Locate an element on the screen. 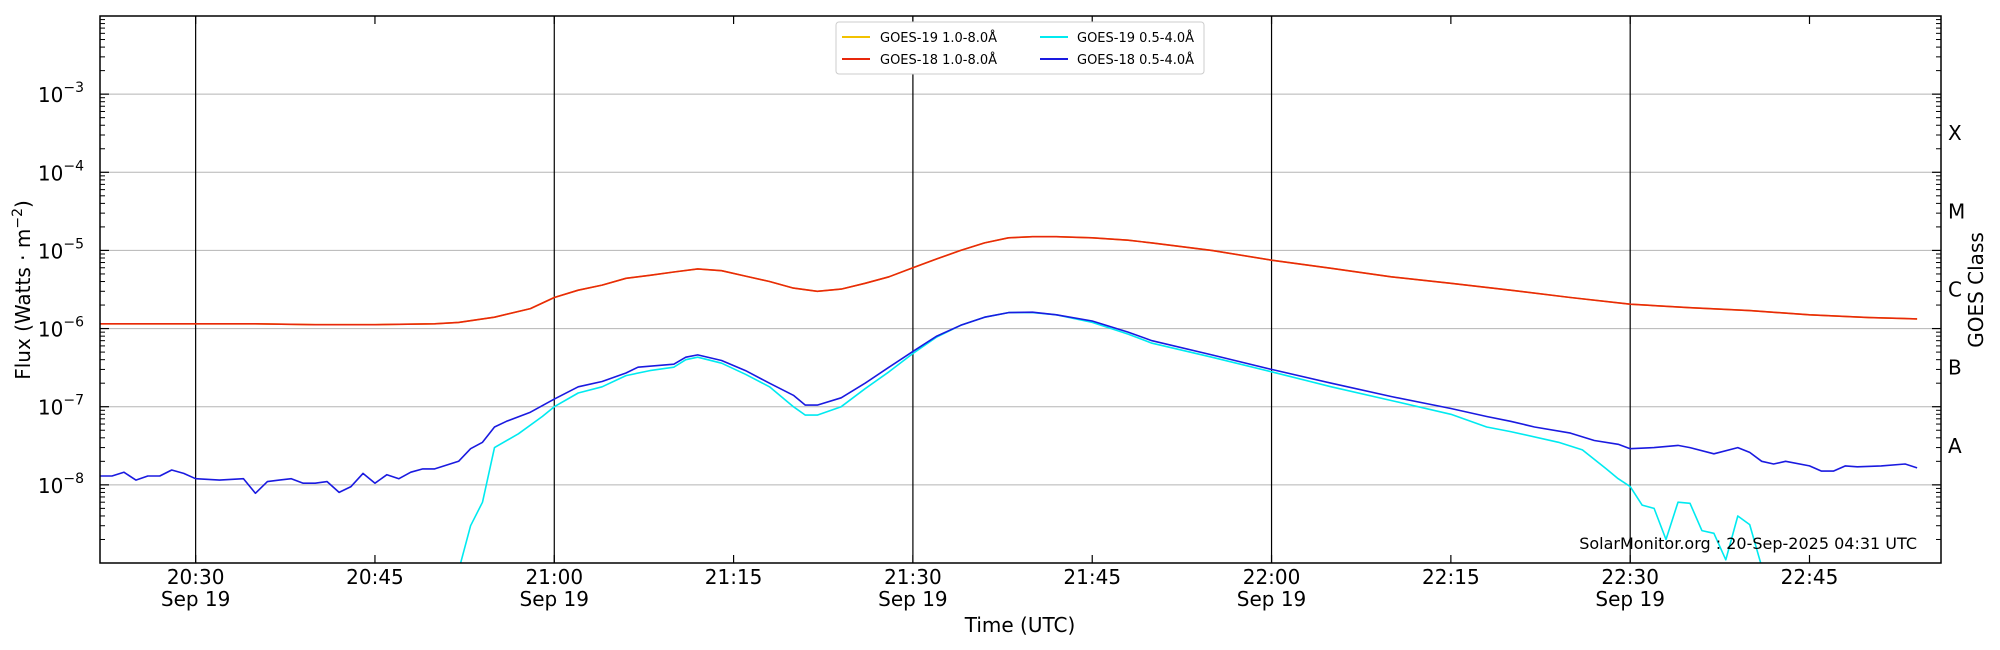  x-tick-label: 22:30 is located at coordinates (1630, 577).